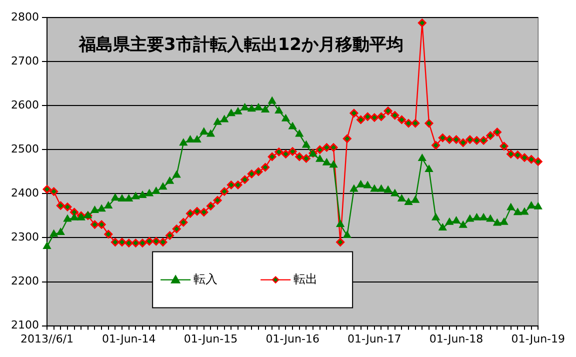  I want to click on y-tick-label: 2100, so click(24, 325).